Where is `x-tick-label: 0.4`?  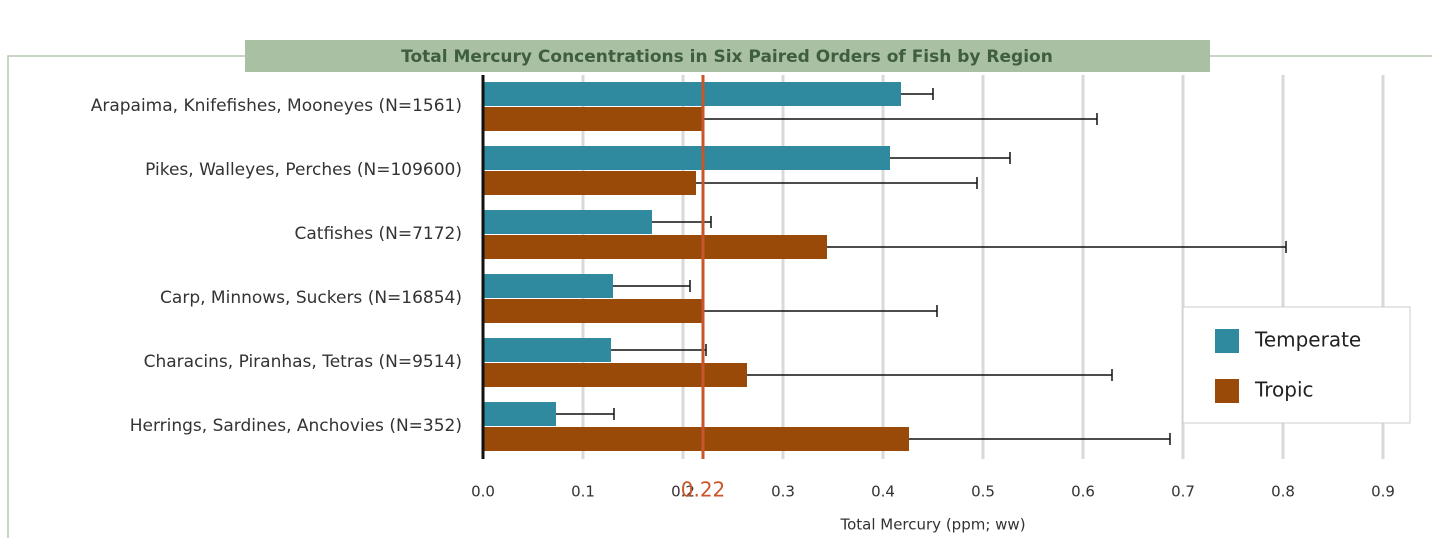 x-tick-label: 0.4 is located at coordinates (883, 492).